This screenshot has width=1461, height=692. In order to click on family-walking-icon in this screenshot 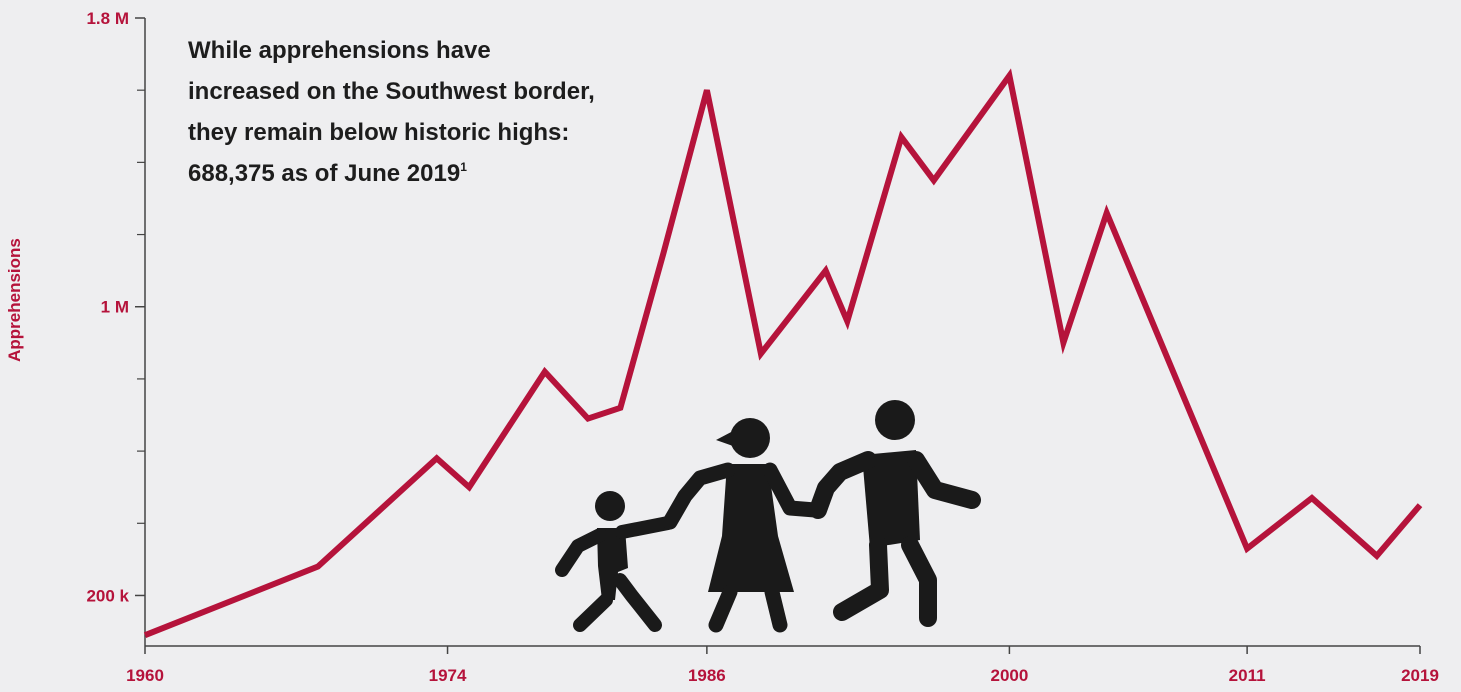, I will do `click(768, 516)`.